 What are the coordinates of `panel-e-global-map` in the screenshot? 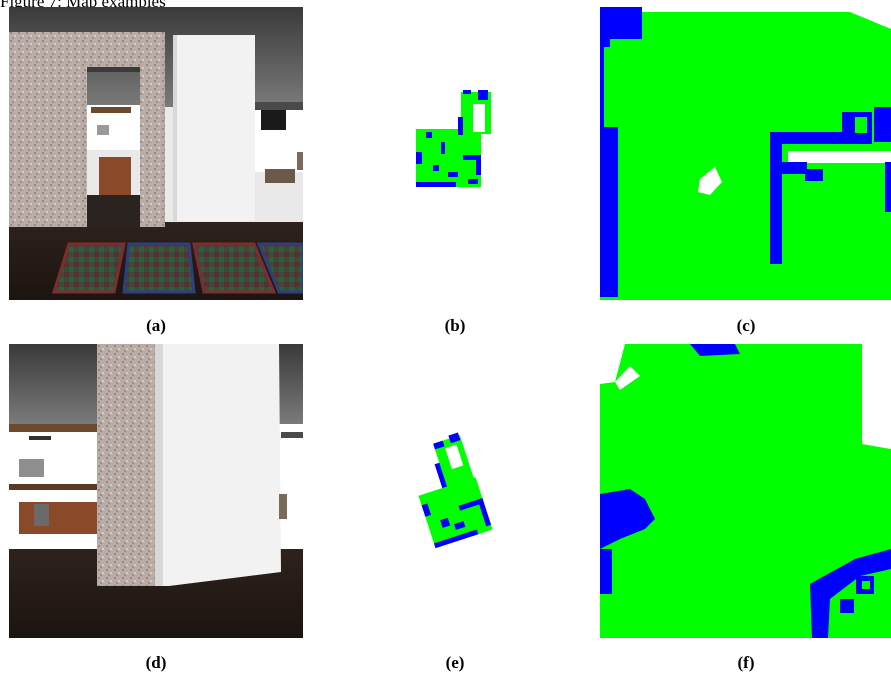 It's located at (453, 491).